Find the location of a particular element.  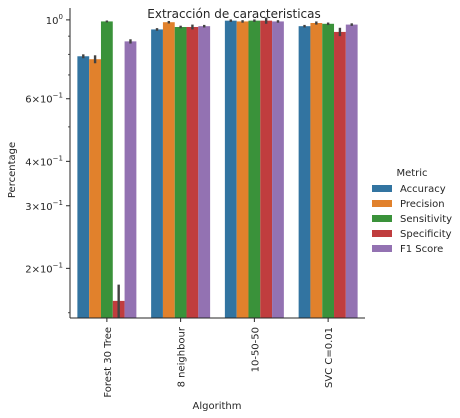

legend-swatch-sensitivity is located at coordinates (382, 218).